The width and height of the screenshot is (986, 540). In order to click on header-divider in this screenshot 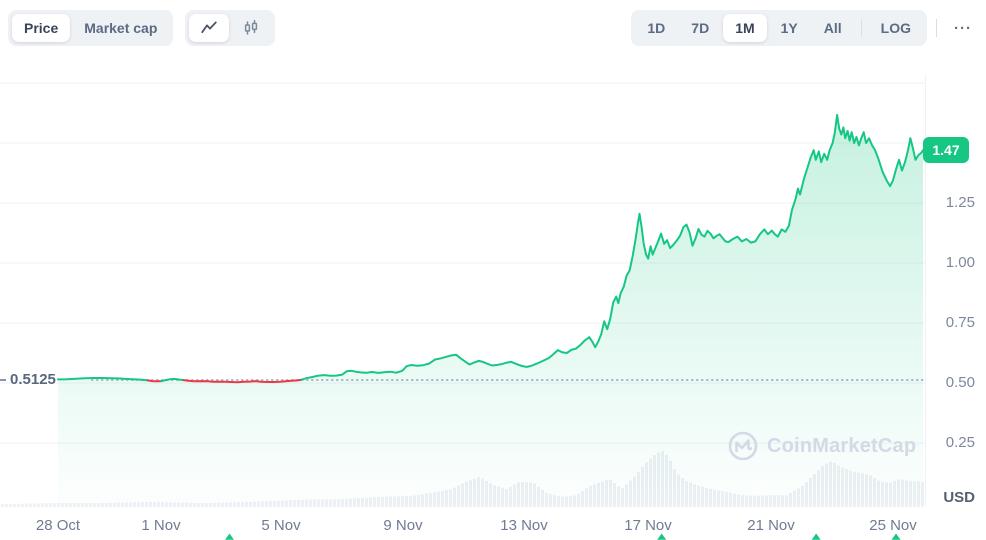, I will do `click(936, 28)`.